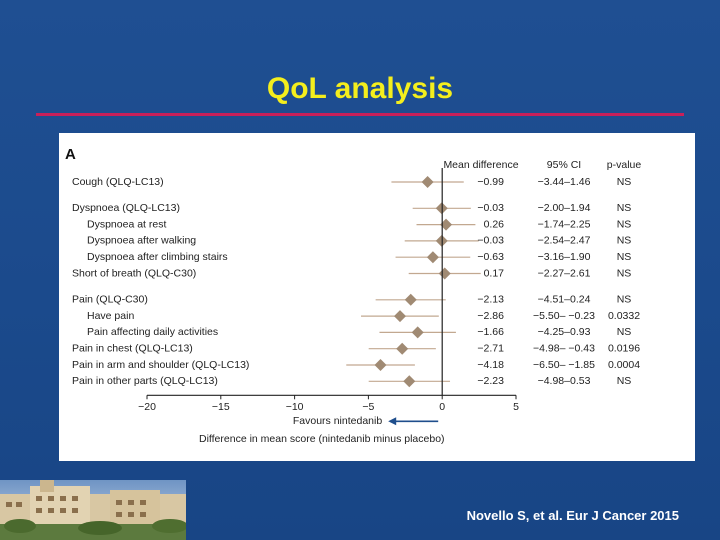  Describe the element at coordinates (392, 421) in the screenshot. I see `favours-arrow-head` at that location.